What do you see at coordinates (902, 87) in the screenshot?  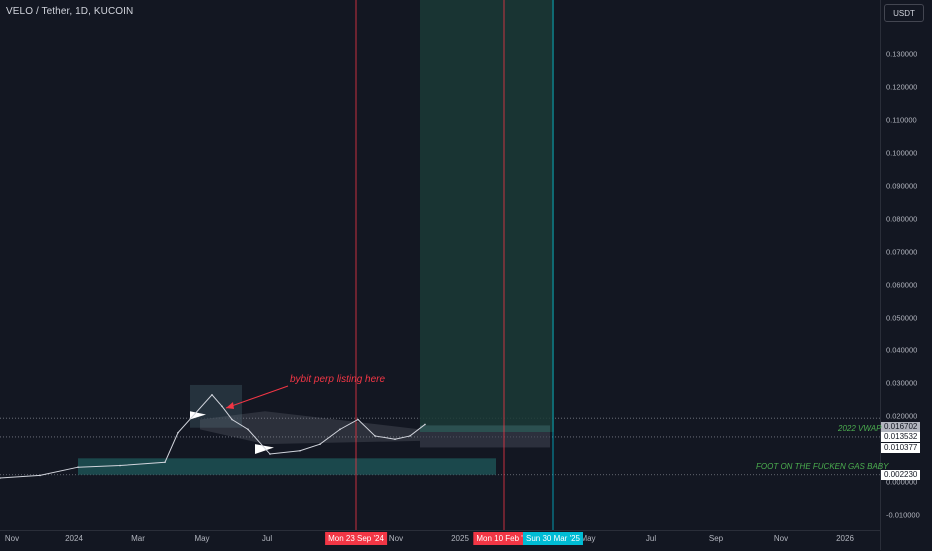 I see `price-tick: 0.120000` at bounding box center [902, 87].